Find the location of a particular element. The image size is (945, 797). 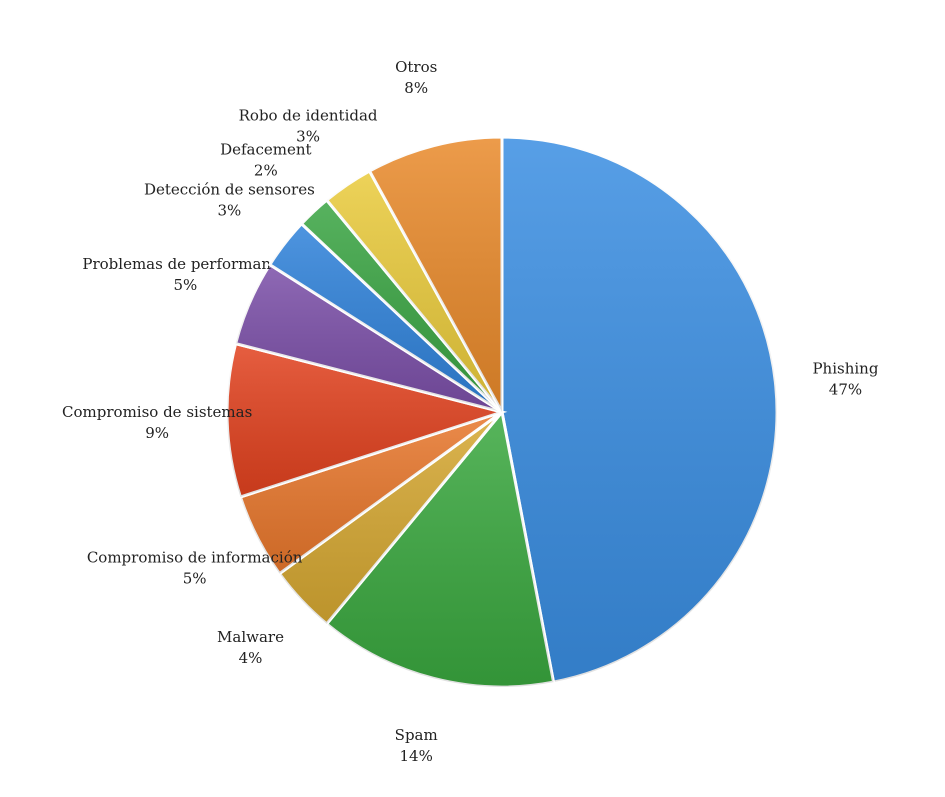

slice-label: Phishing is located at coordinates (845, 369).